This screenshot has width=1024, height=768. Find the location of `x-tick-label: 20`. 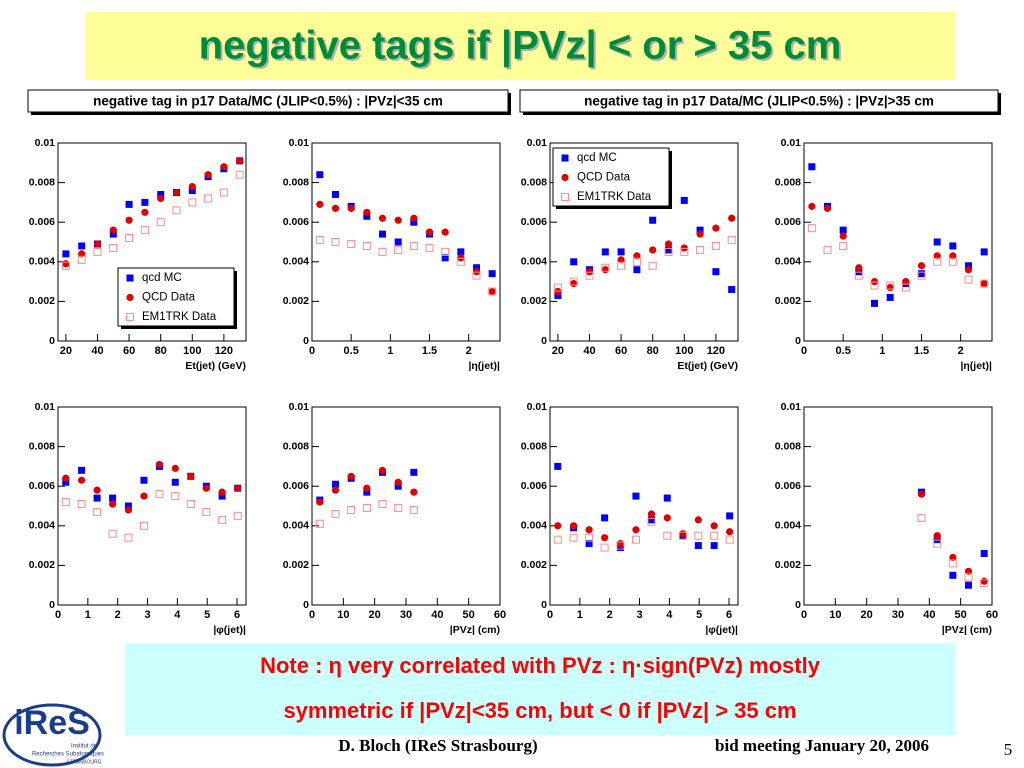

x-tick-label: 20 is located at coordinates (66, 351).